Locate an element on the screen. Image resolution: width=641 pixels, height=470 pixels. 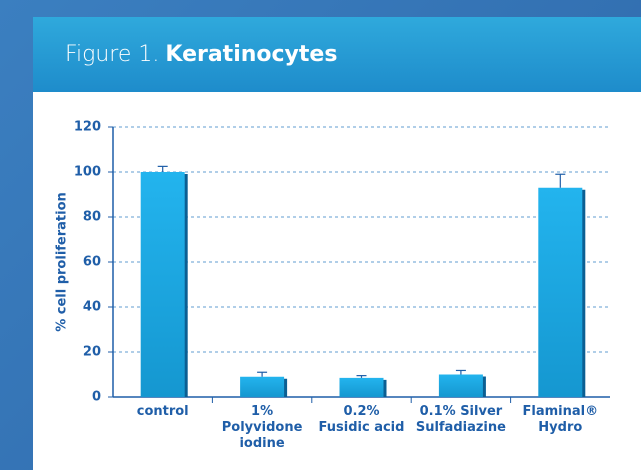
x-tick-label: Flaminal® Hydro is located at coordinates (560, 419).